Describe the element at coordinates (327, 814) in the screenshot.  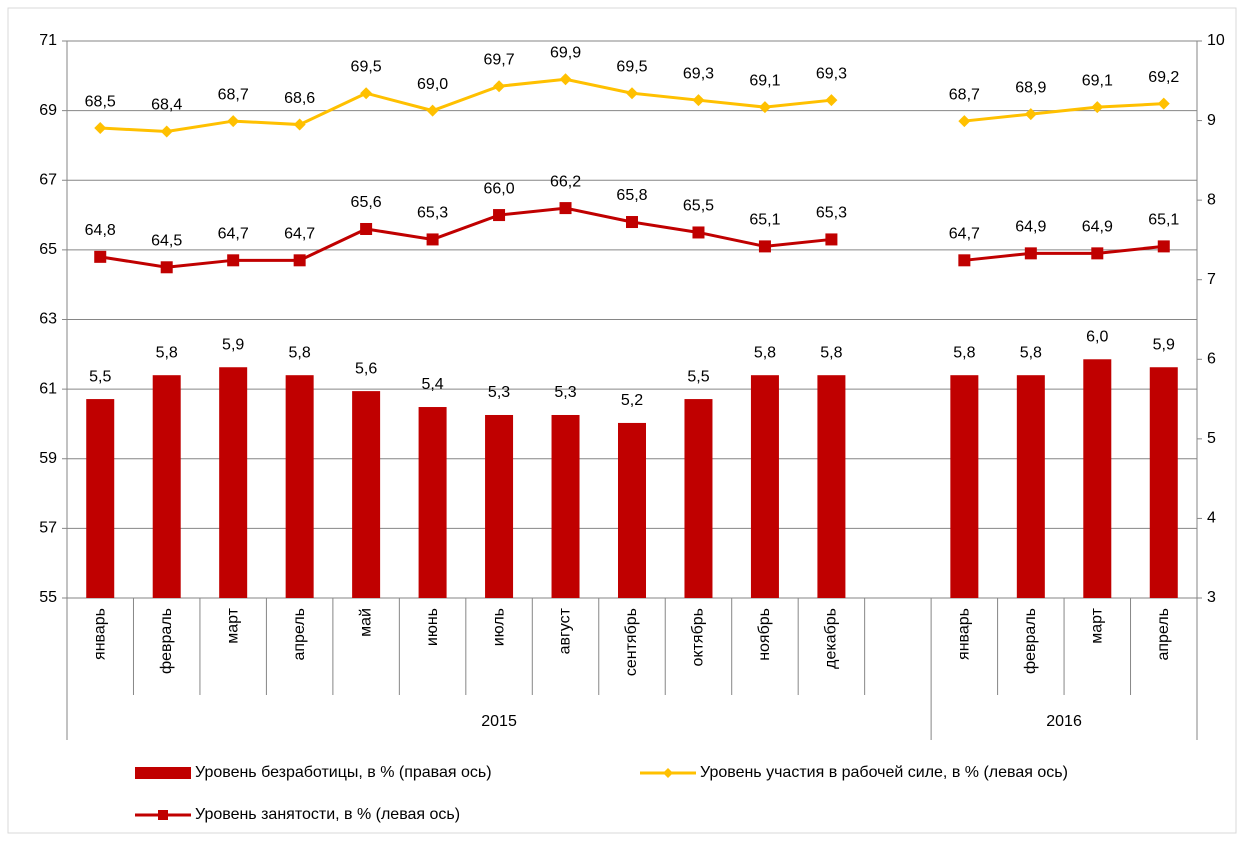
I see `legend-label: Уровень занятости, в % (левая ось)` at that location.